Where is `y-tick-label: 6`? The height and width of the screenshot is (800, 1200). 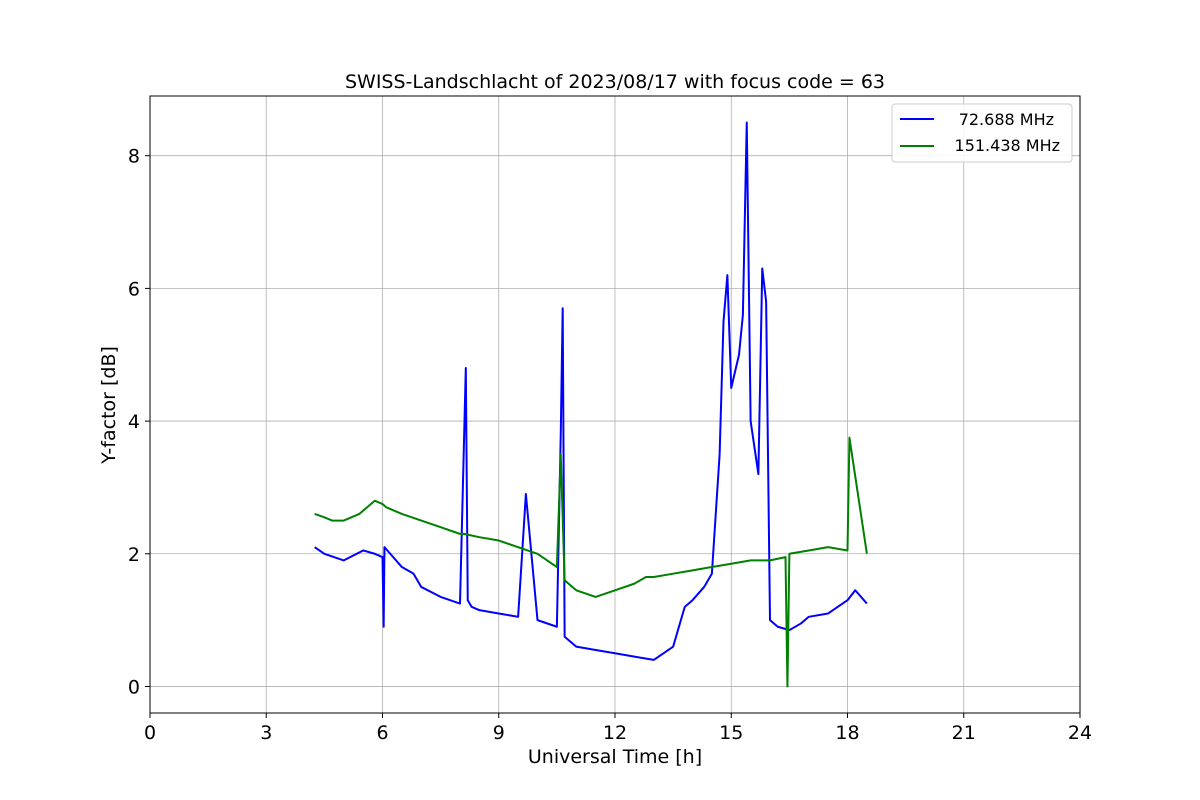
y-tick-label: 6 is located at coordinates (134, 289).